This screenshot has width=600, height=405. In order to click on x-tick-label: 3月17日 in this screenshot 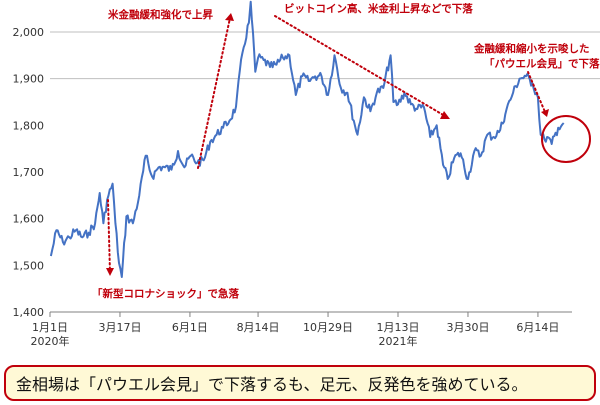, I will do `click(119, 327)`.